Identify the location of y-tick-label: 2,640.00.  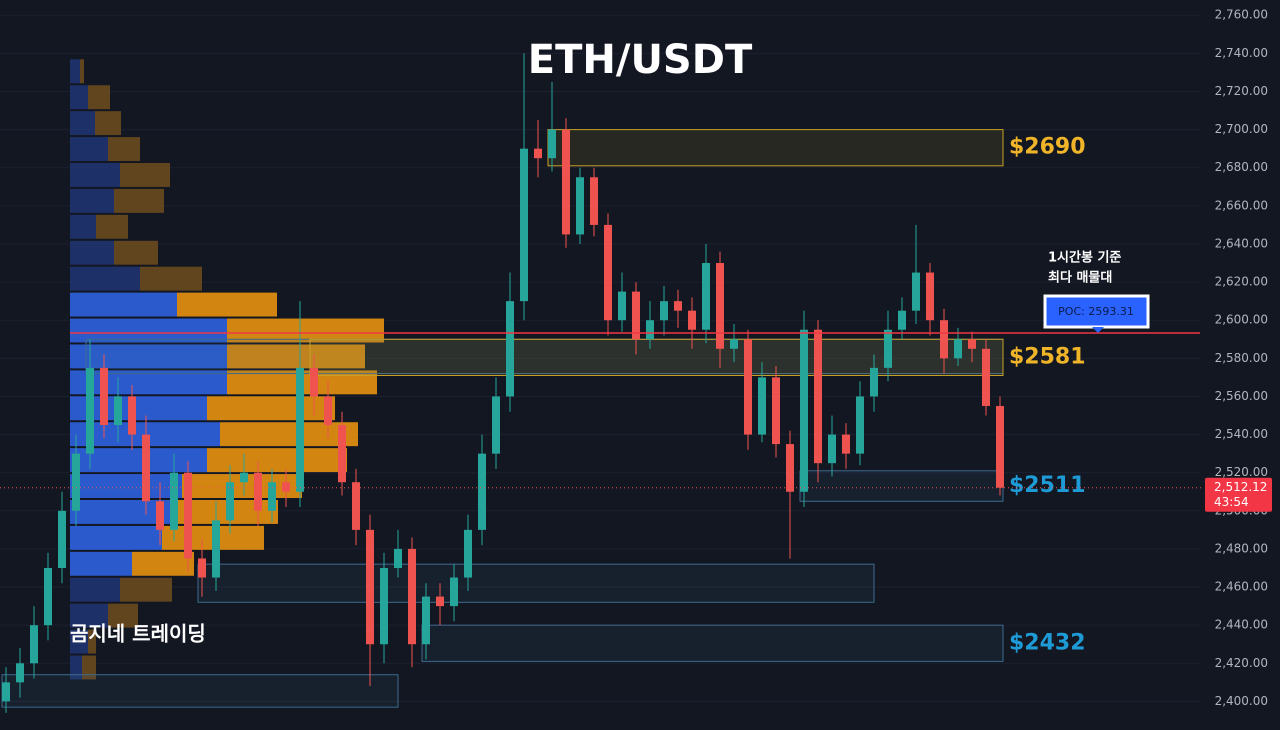
(1241, 243).